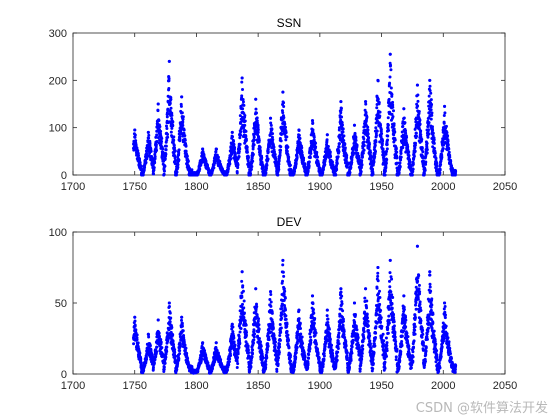 This screenshot has width=560, height=420. Describe the element at coordinates (134, 187) in the screenshot. I see `x-tick-label: 1750` at that location.